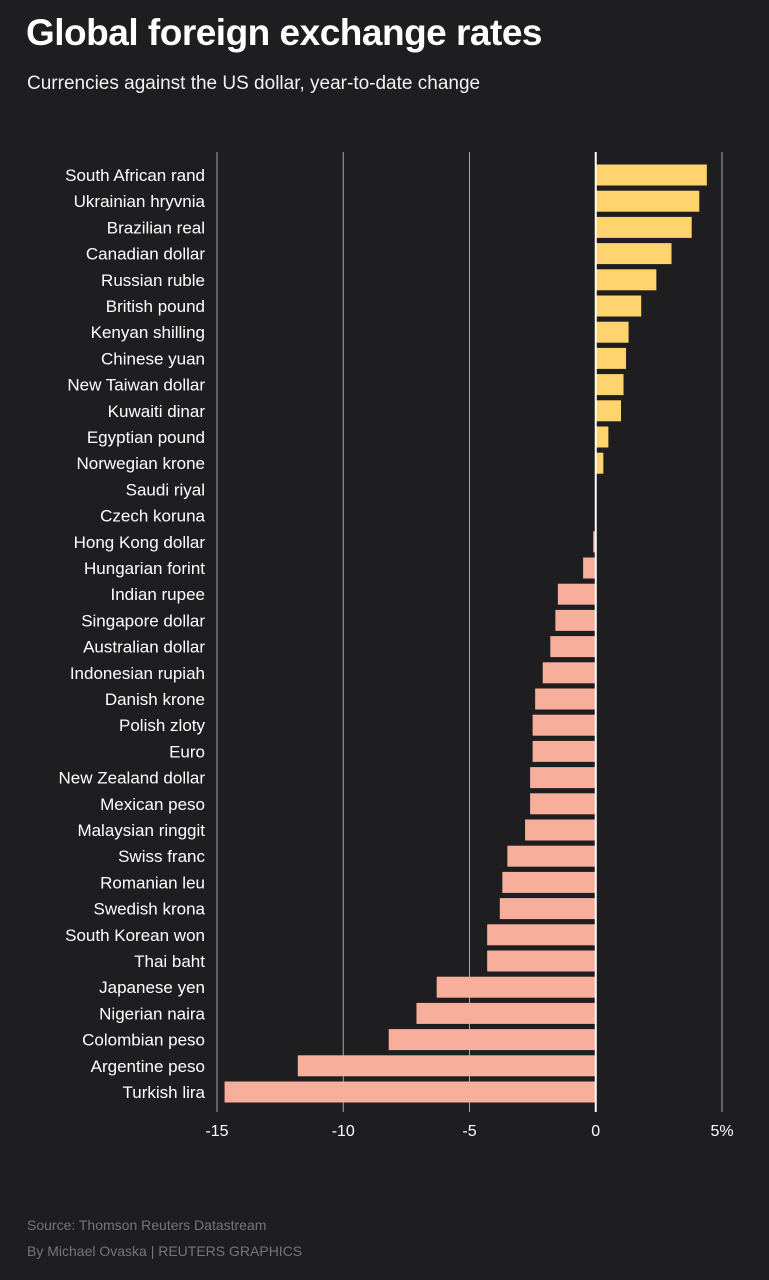 This screenshot has width=769, height=1280. What do you see at coordinates (161, 856) in the screenshot?
I see `category-label: Swiss franc` at bounding box center [161, 856].